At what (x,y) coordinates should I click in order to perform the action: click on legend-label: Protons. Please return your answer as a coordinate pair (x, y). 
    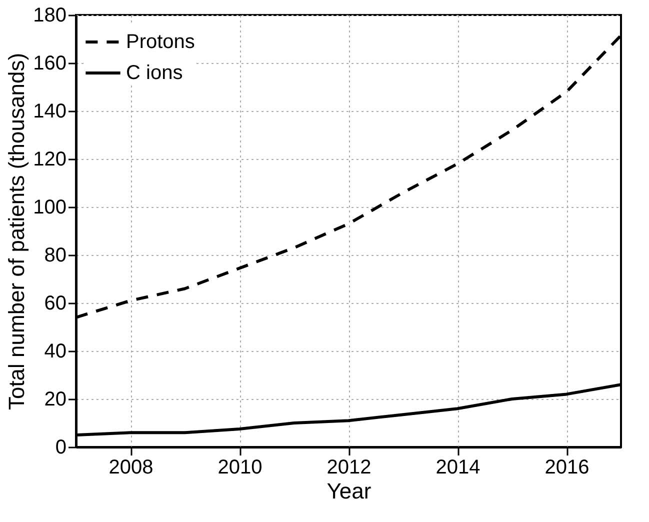
    Looking at the image, I should click on (160, 42).